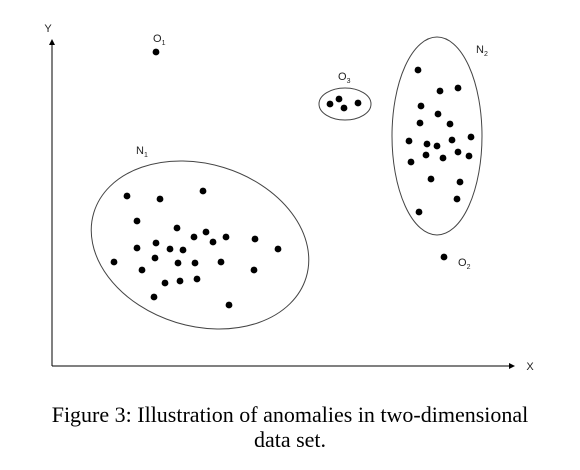  What do you see at coordinates (437, 136) in the screenshot?
I see `cluster-n2-boundary` at bounding box center [437, 136].